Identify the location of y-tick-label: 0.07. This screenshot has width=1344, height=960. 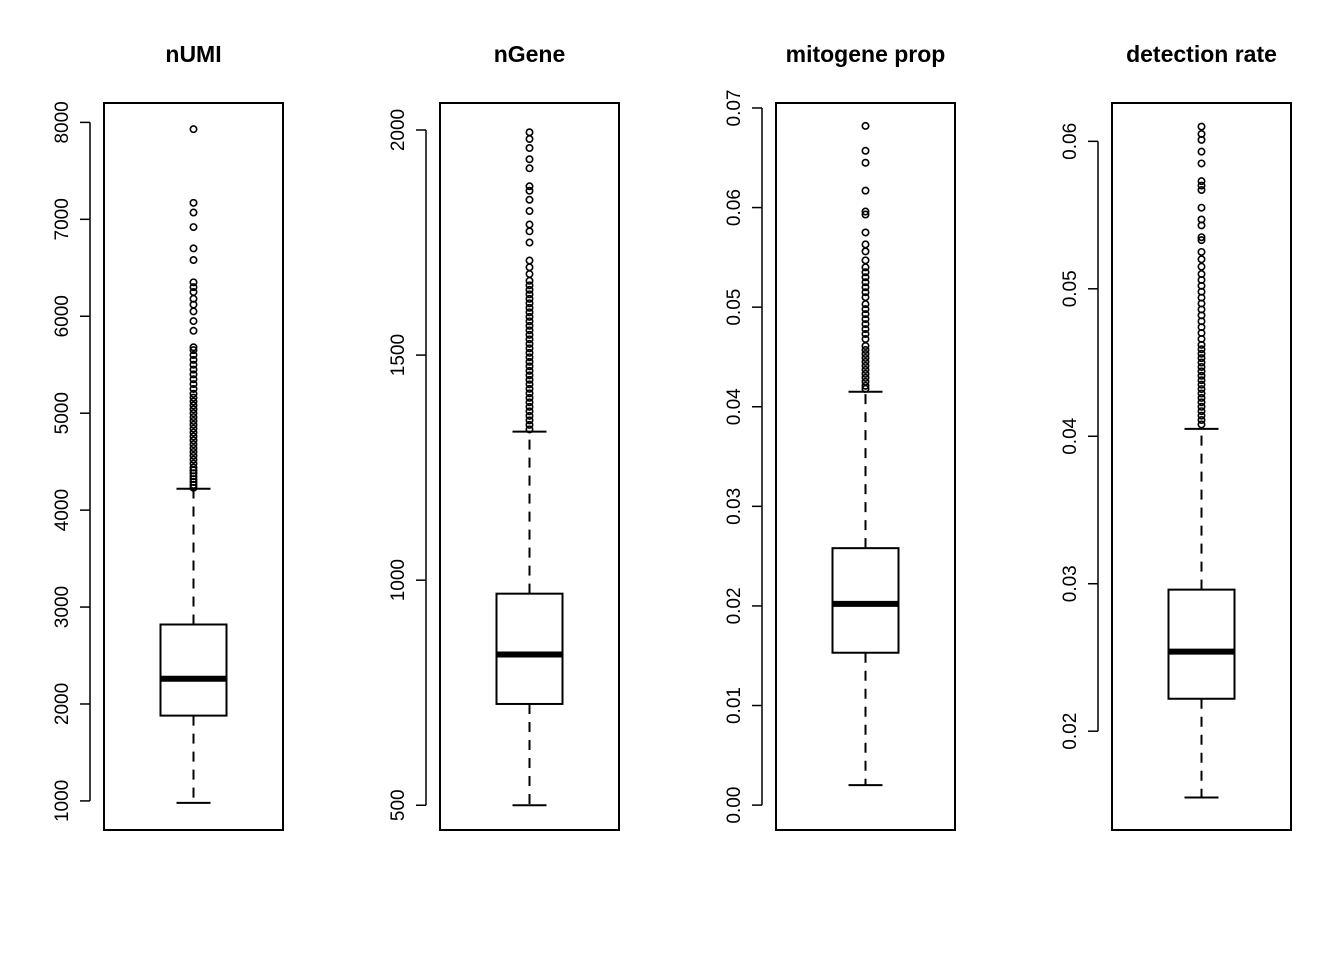
(734, 107).